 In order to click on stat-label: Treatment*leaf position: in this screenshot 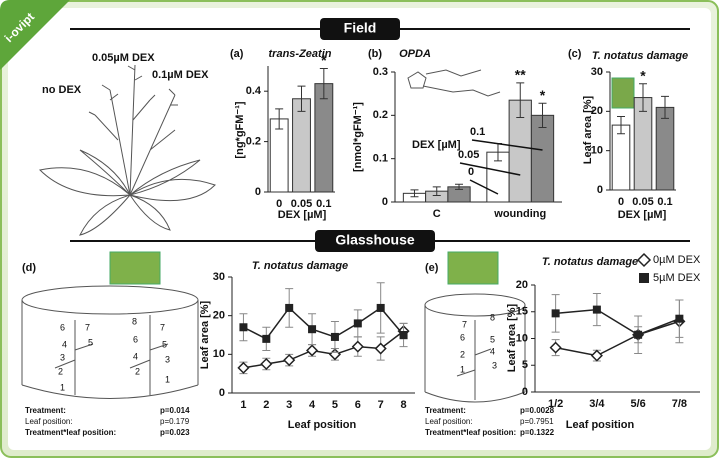, I will do `click(70, 432)`.